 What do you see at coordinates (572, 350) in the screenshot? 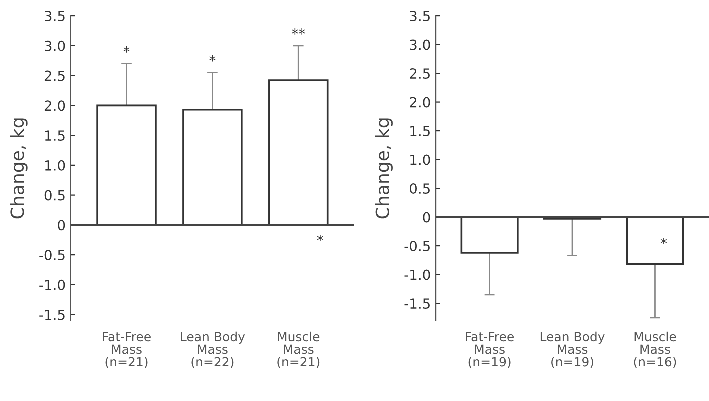
I see `x-tick-label: Lean Body Mass (n=19)` at bounding box center [572, 350].